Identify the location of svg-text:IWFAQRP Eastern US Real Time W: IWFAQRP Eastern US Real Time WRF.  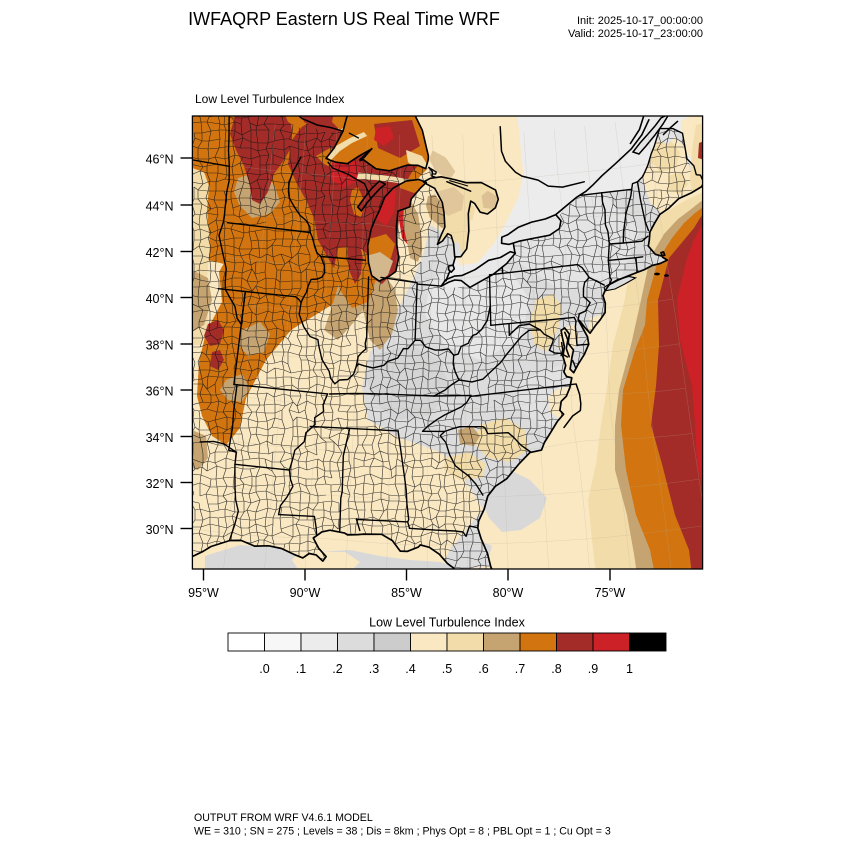
(344, 19).